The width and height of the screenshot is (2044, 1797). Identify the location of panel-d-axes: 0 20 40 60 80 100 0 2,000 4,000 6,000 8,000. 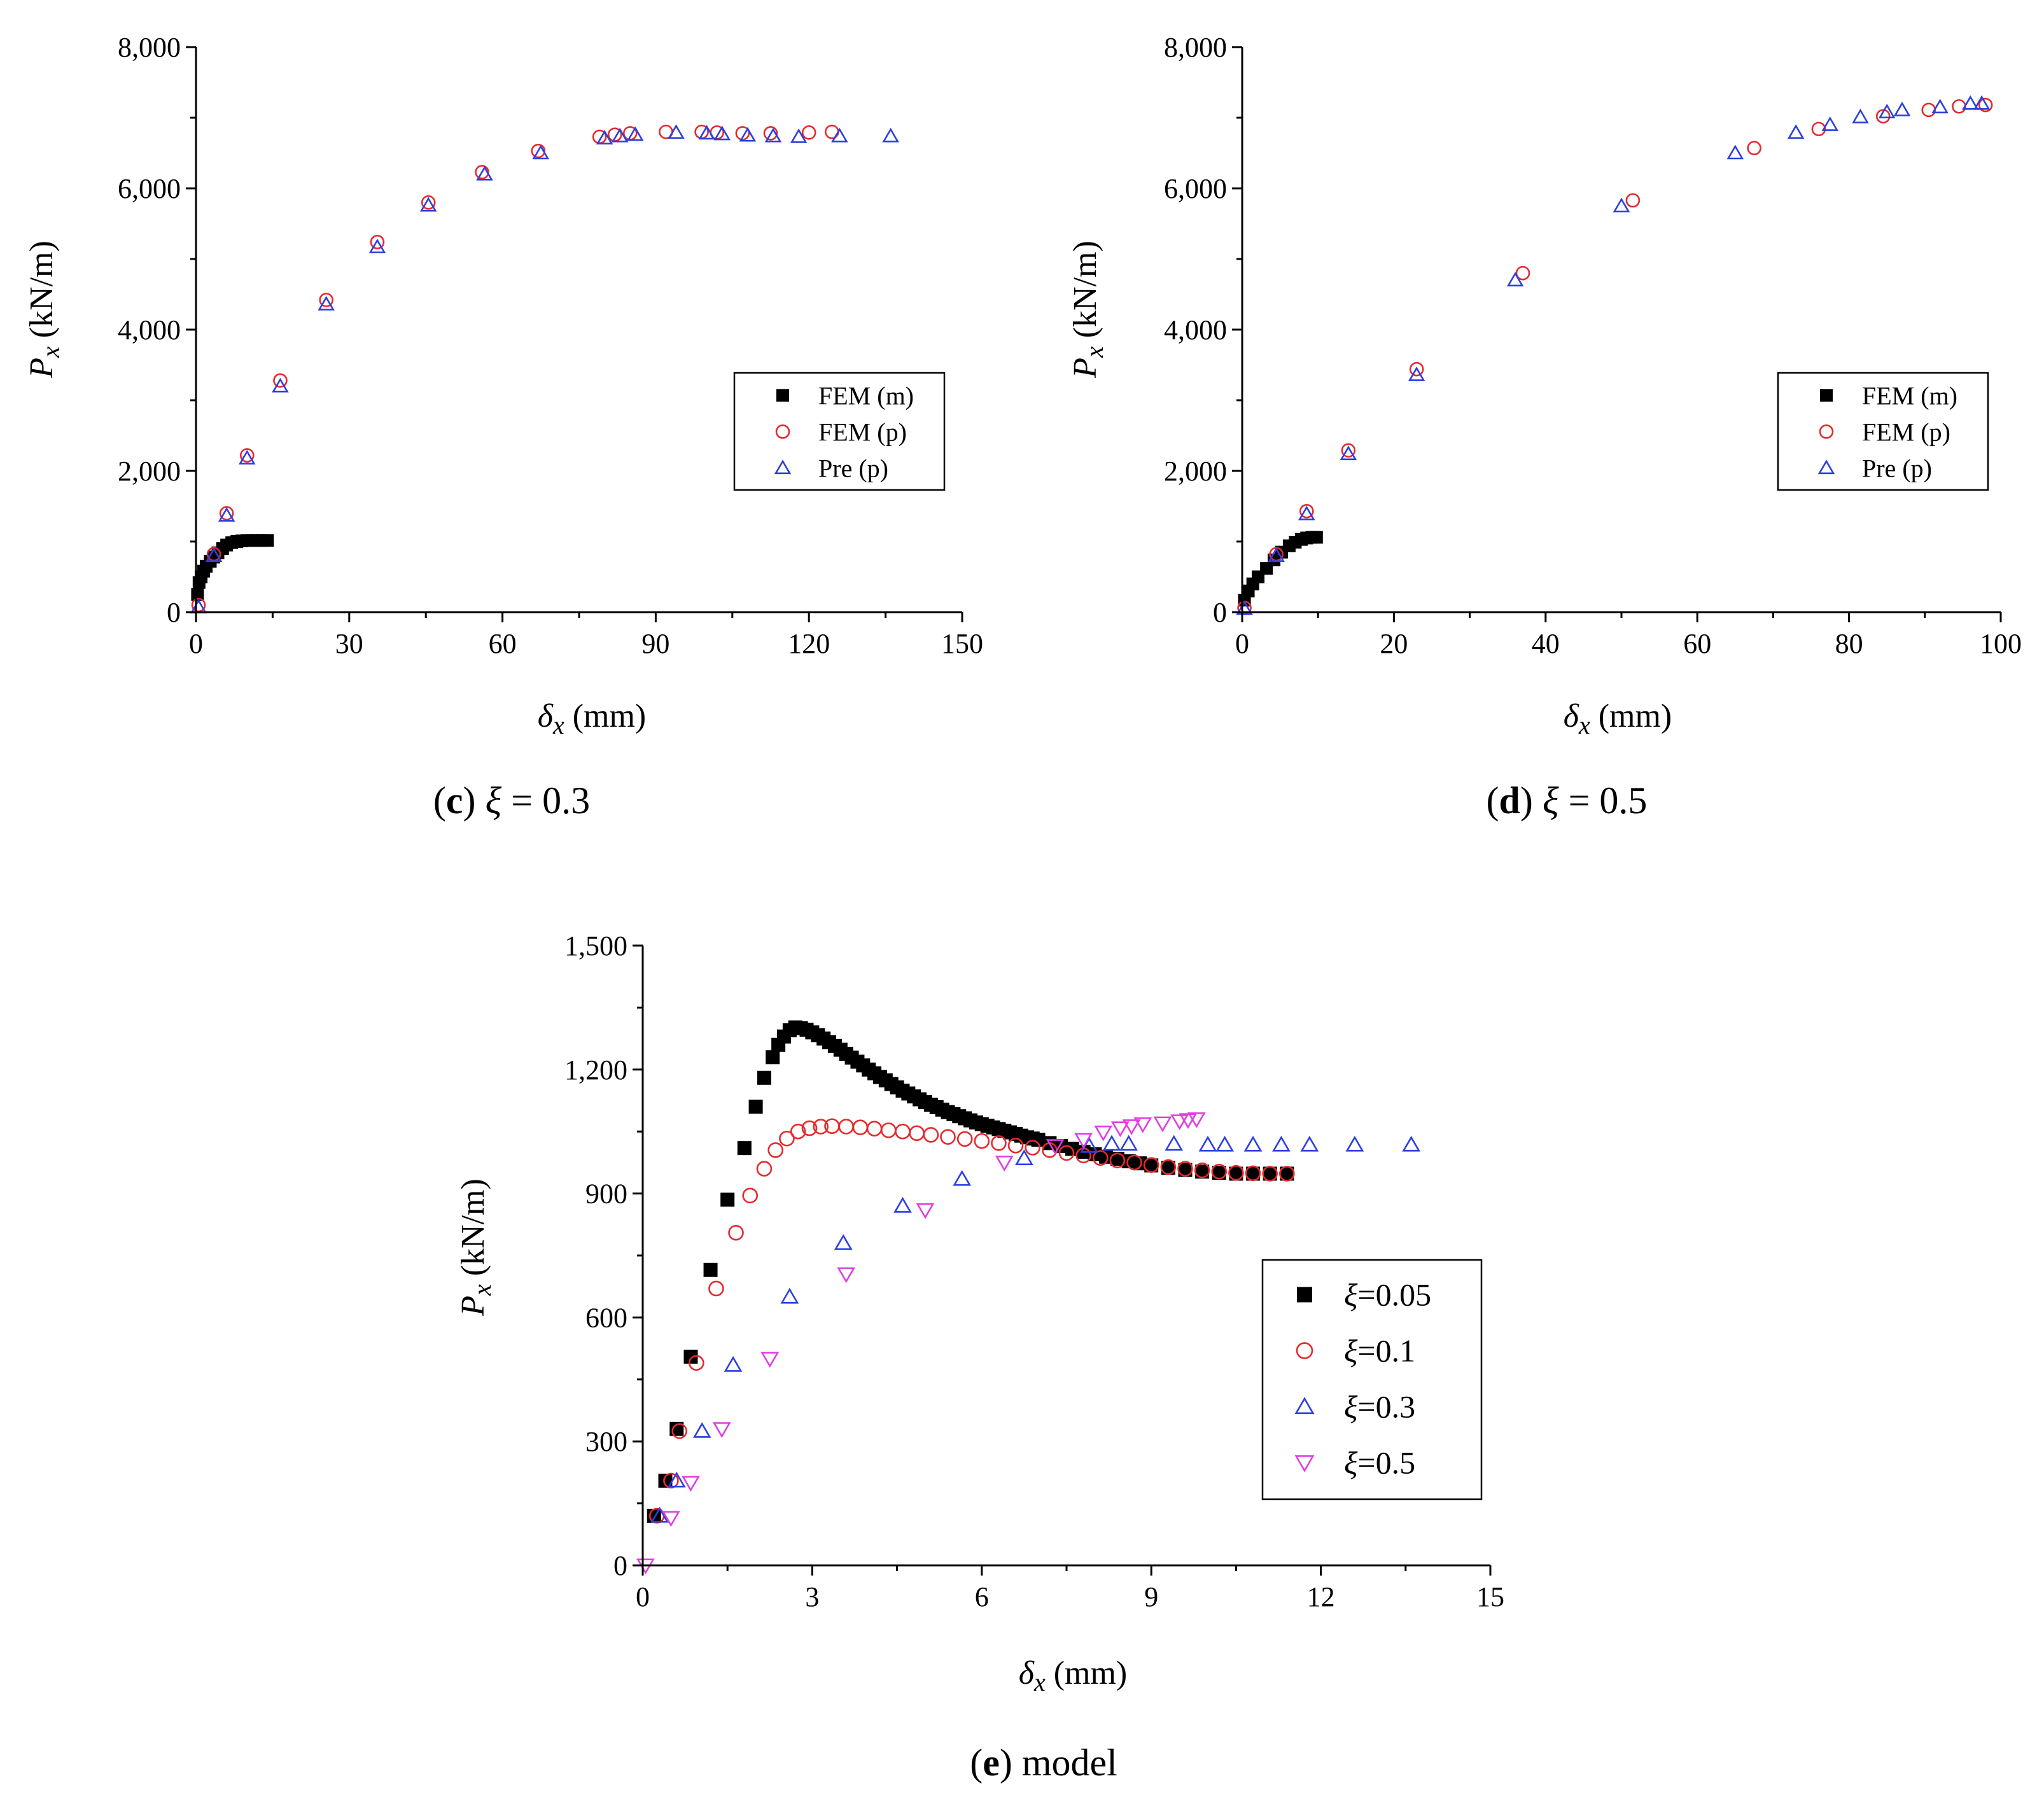
(1593, 345).